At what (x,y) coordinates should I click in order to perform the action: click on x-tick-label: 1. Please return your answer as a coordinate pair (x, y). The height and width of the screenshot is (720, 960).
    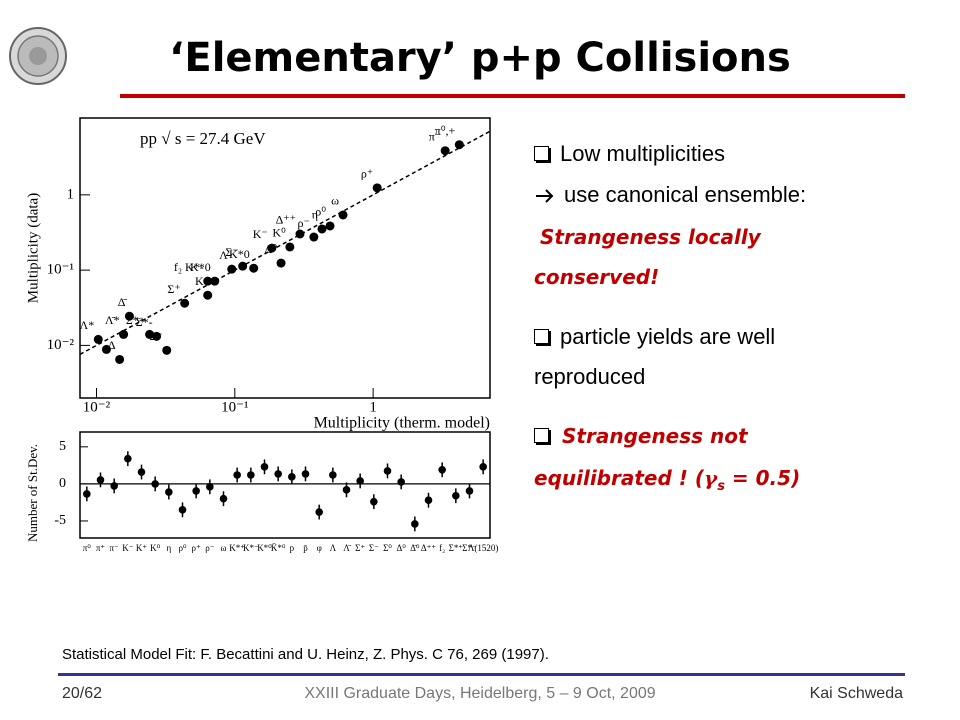
    Looking at the image, I should click on (373, 407).